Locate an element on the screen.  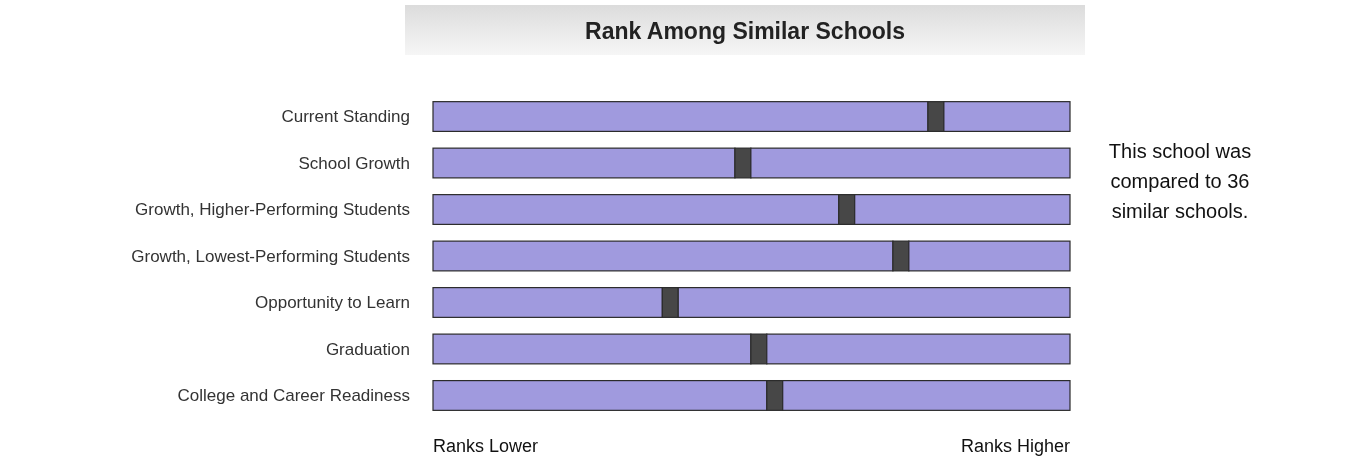
text: Ranks Higher is located at coordinates (1015, 446).